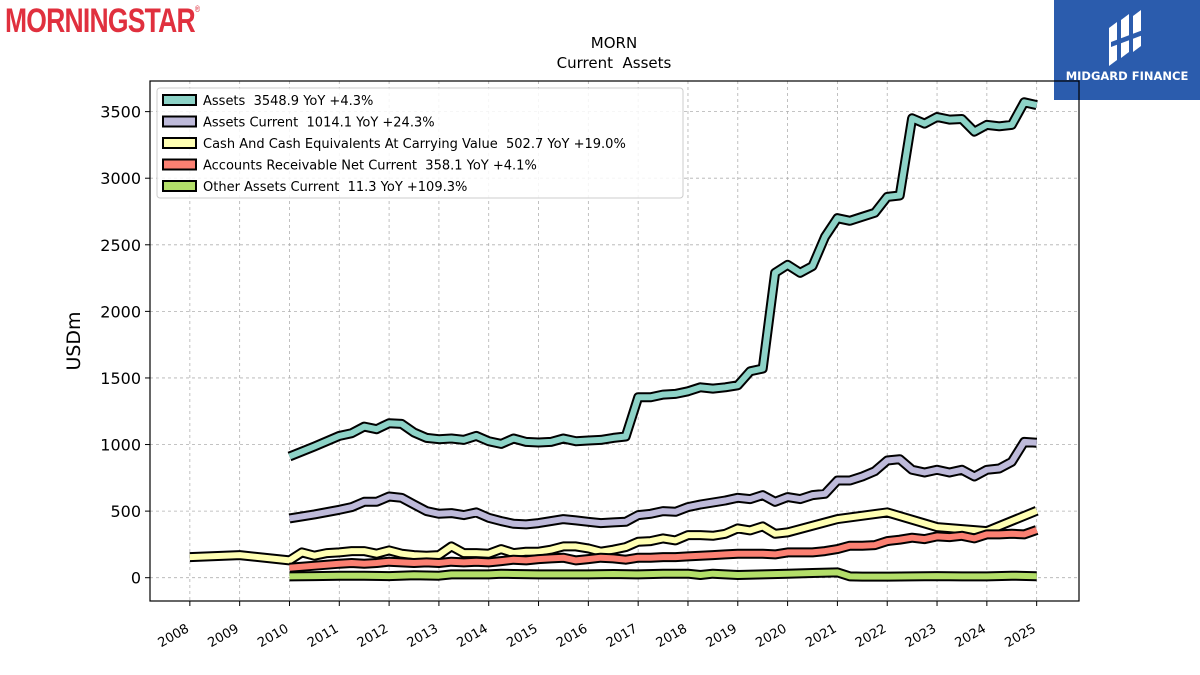 This screenshot has width=1200, height=675. I want to click on y-axis: 0 500 1000 1500 2000 2500 3000 3500, so click(125, 345).